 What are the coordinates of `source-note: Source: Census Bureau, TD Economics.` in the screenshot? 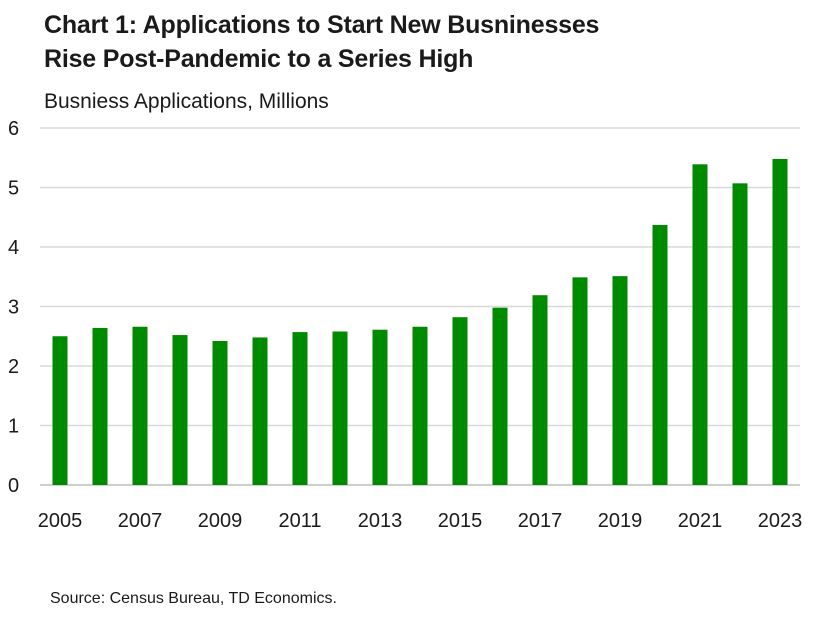 It's located at (193, 598).